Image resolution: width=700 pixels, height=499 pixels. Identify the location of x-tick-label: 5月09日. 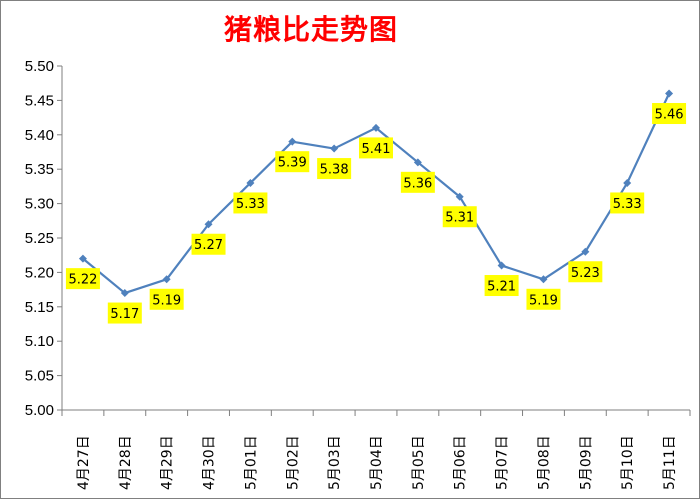
(586, 462).